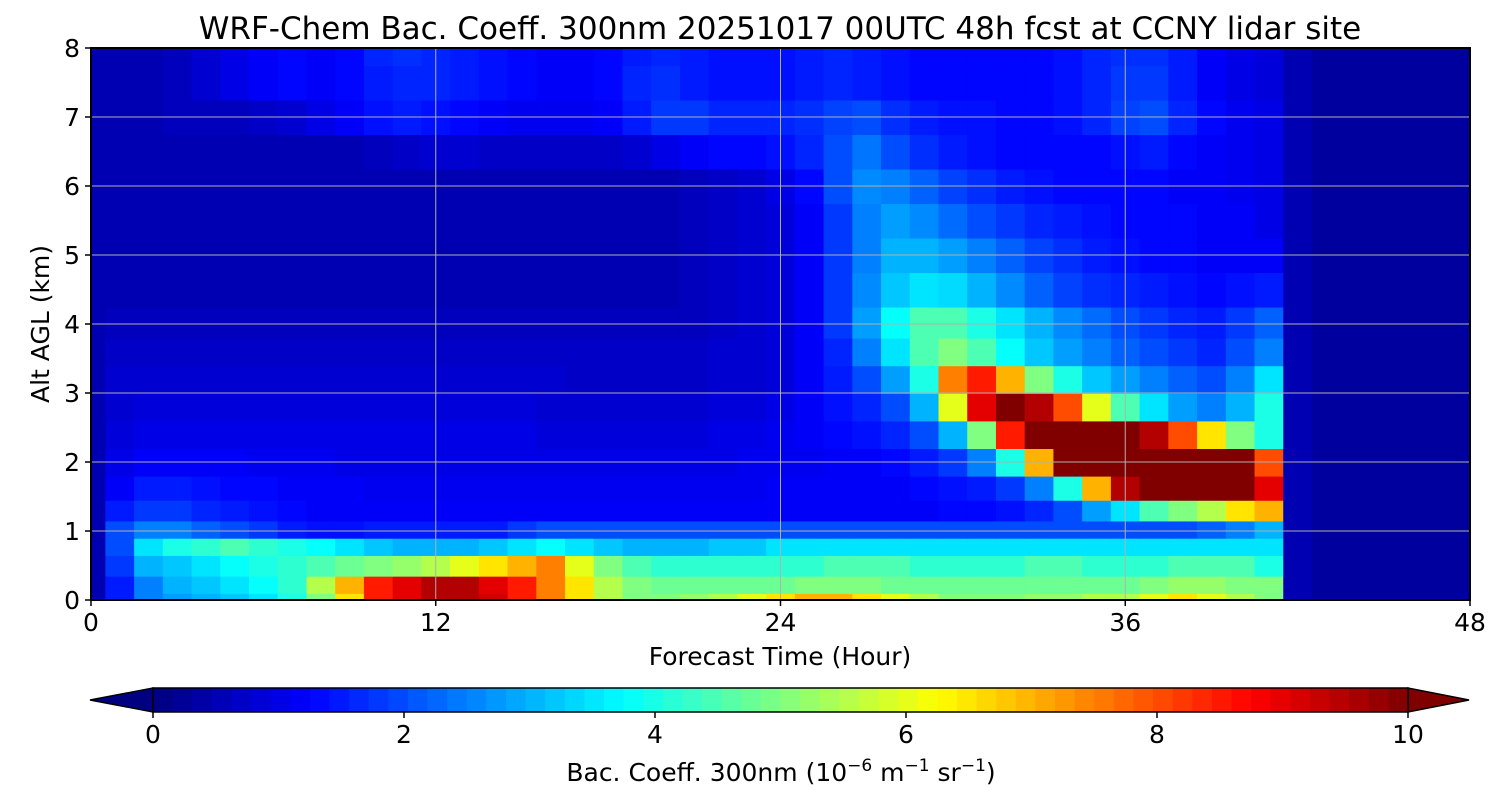 This screenshot has width=1500, height=800. Describe the element at coordinates (72, 186) in the screenshot. I see `y-tick-label: 6` at that location.